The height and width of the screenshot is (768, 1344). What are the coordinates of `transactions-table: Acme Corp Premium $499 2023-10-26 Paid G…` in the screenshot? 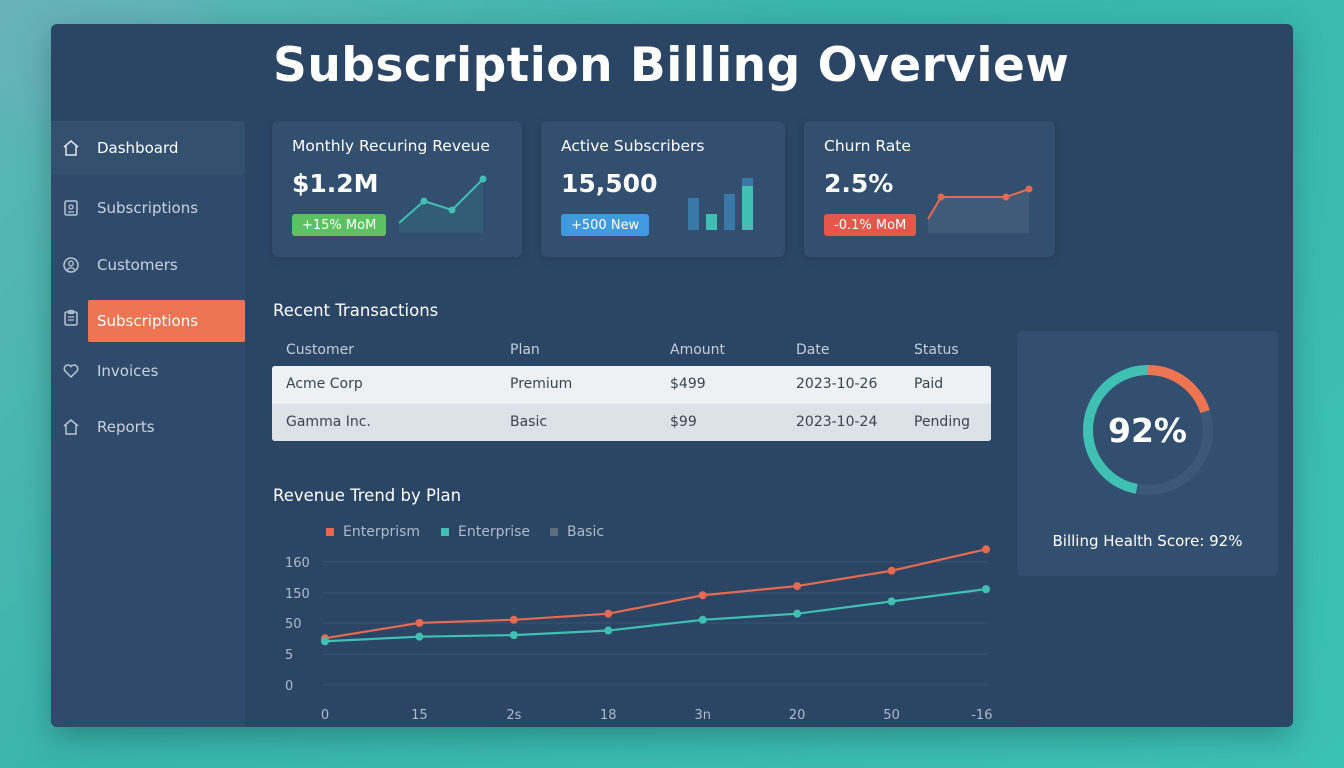 It's located at (631, 403).